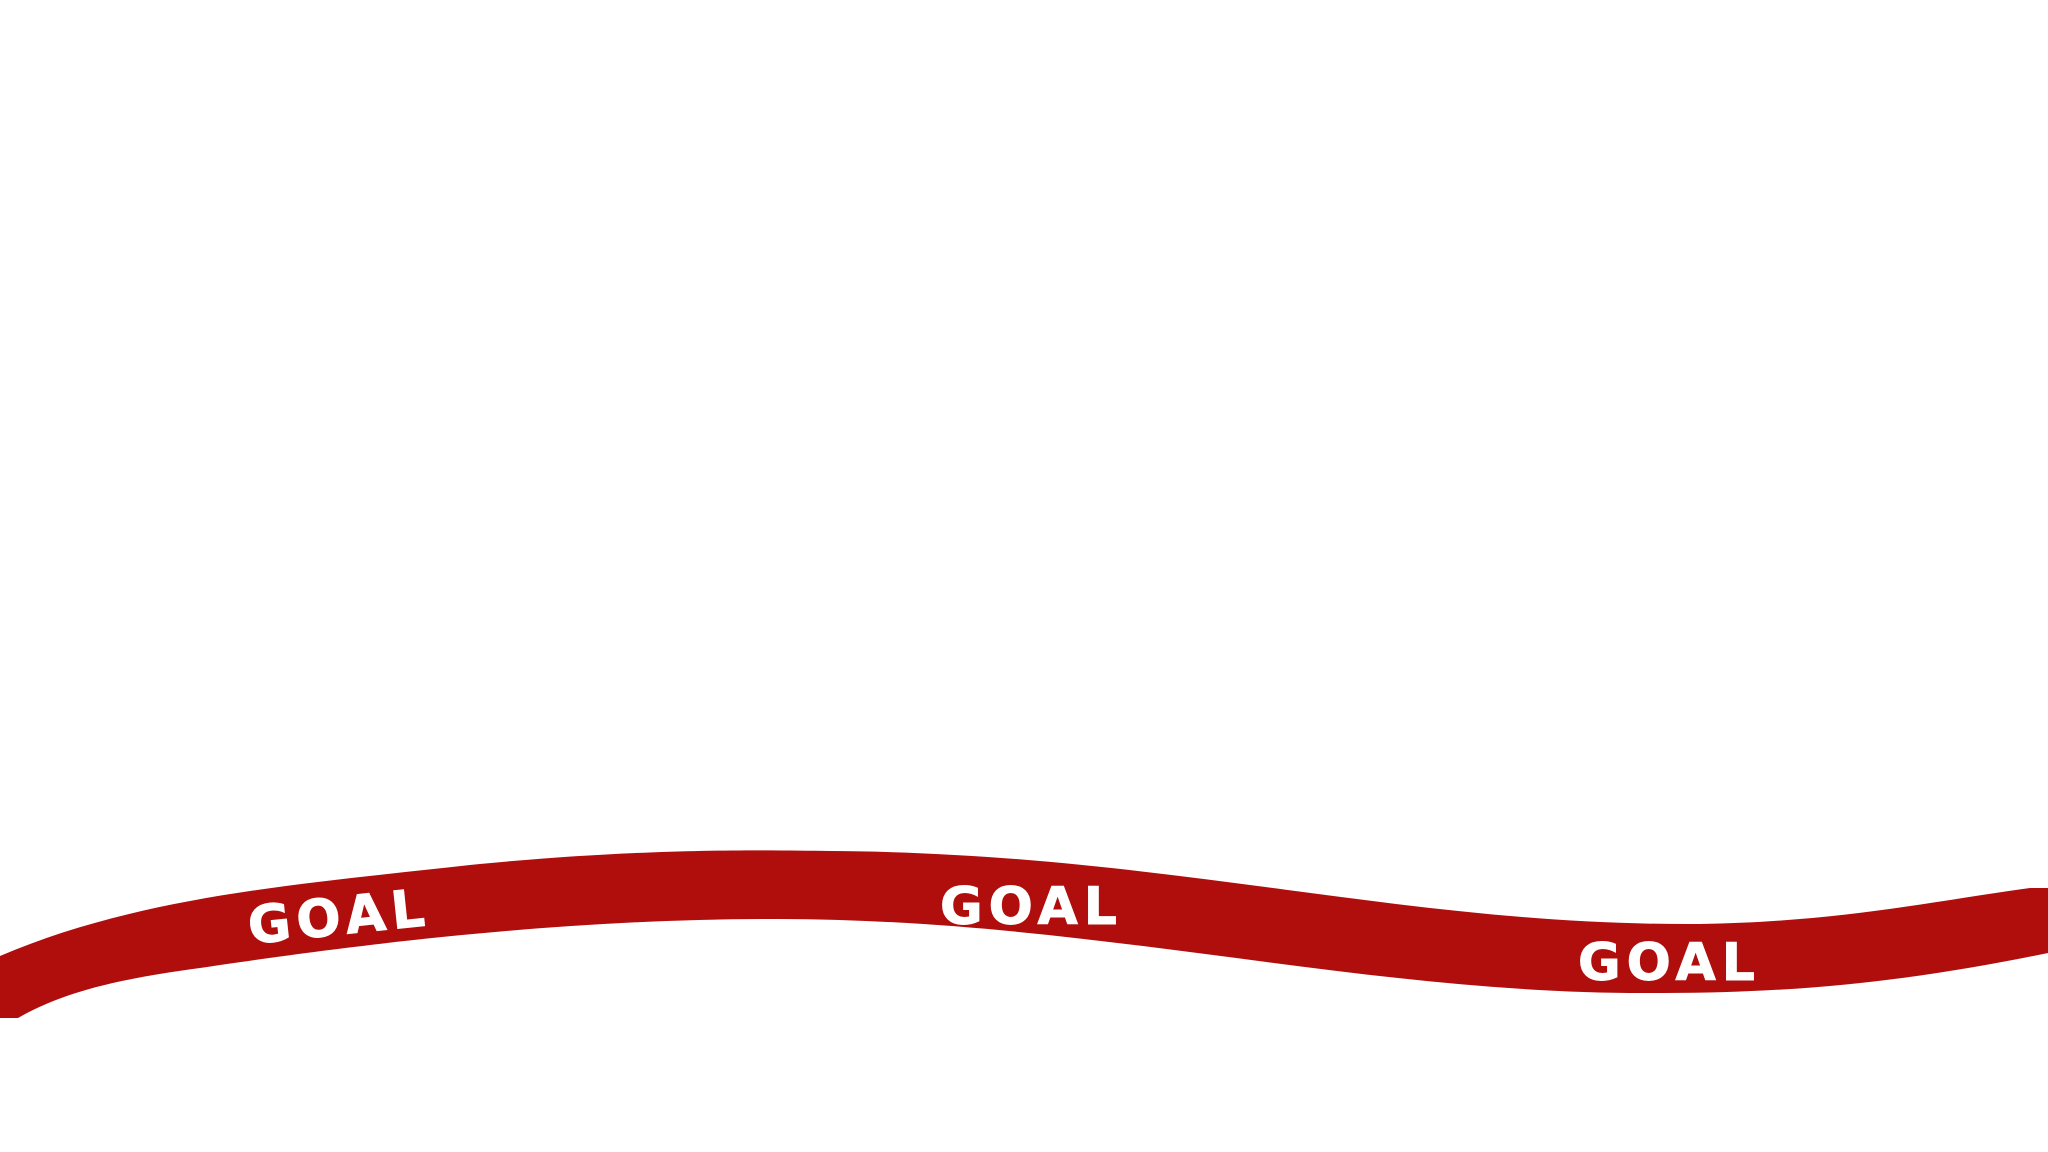 This screenshot has height=1152, width=2048. I want to click on banner-label-center: GOAL, so click(1031, 907).